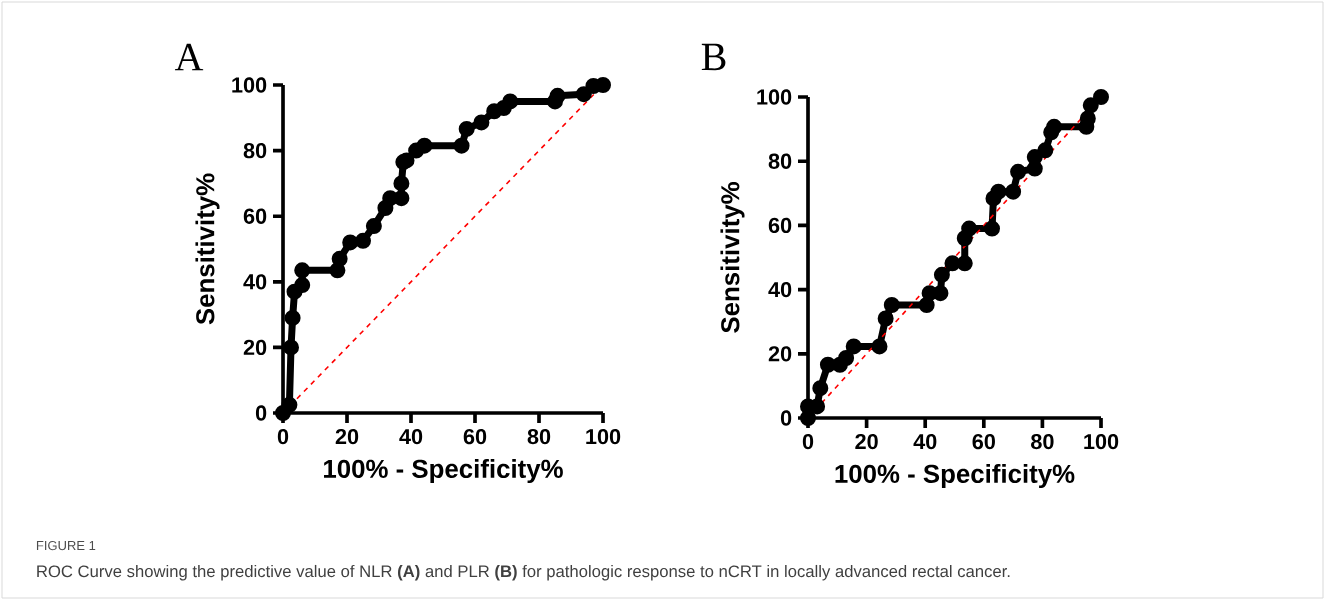 The width and height of the screenshot is (1325, 600). Describe the element at coordinates (713, 57) in the screenshot. I see `chart-title: B` at that location.